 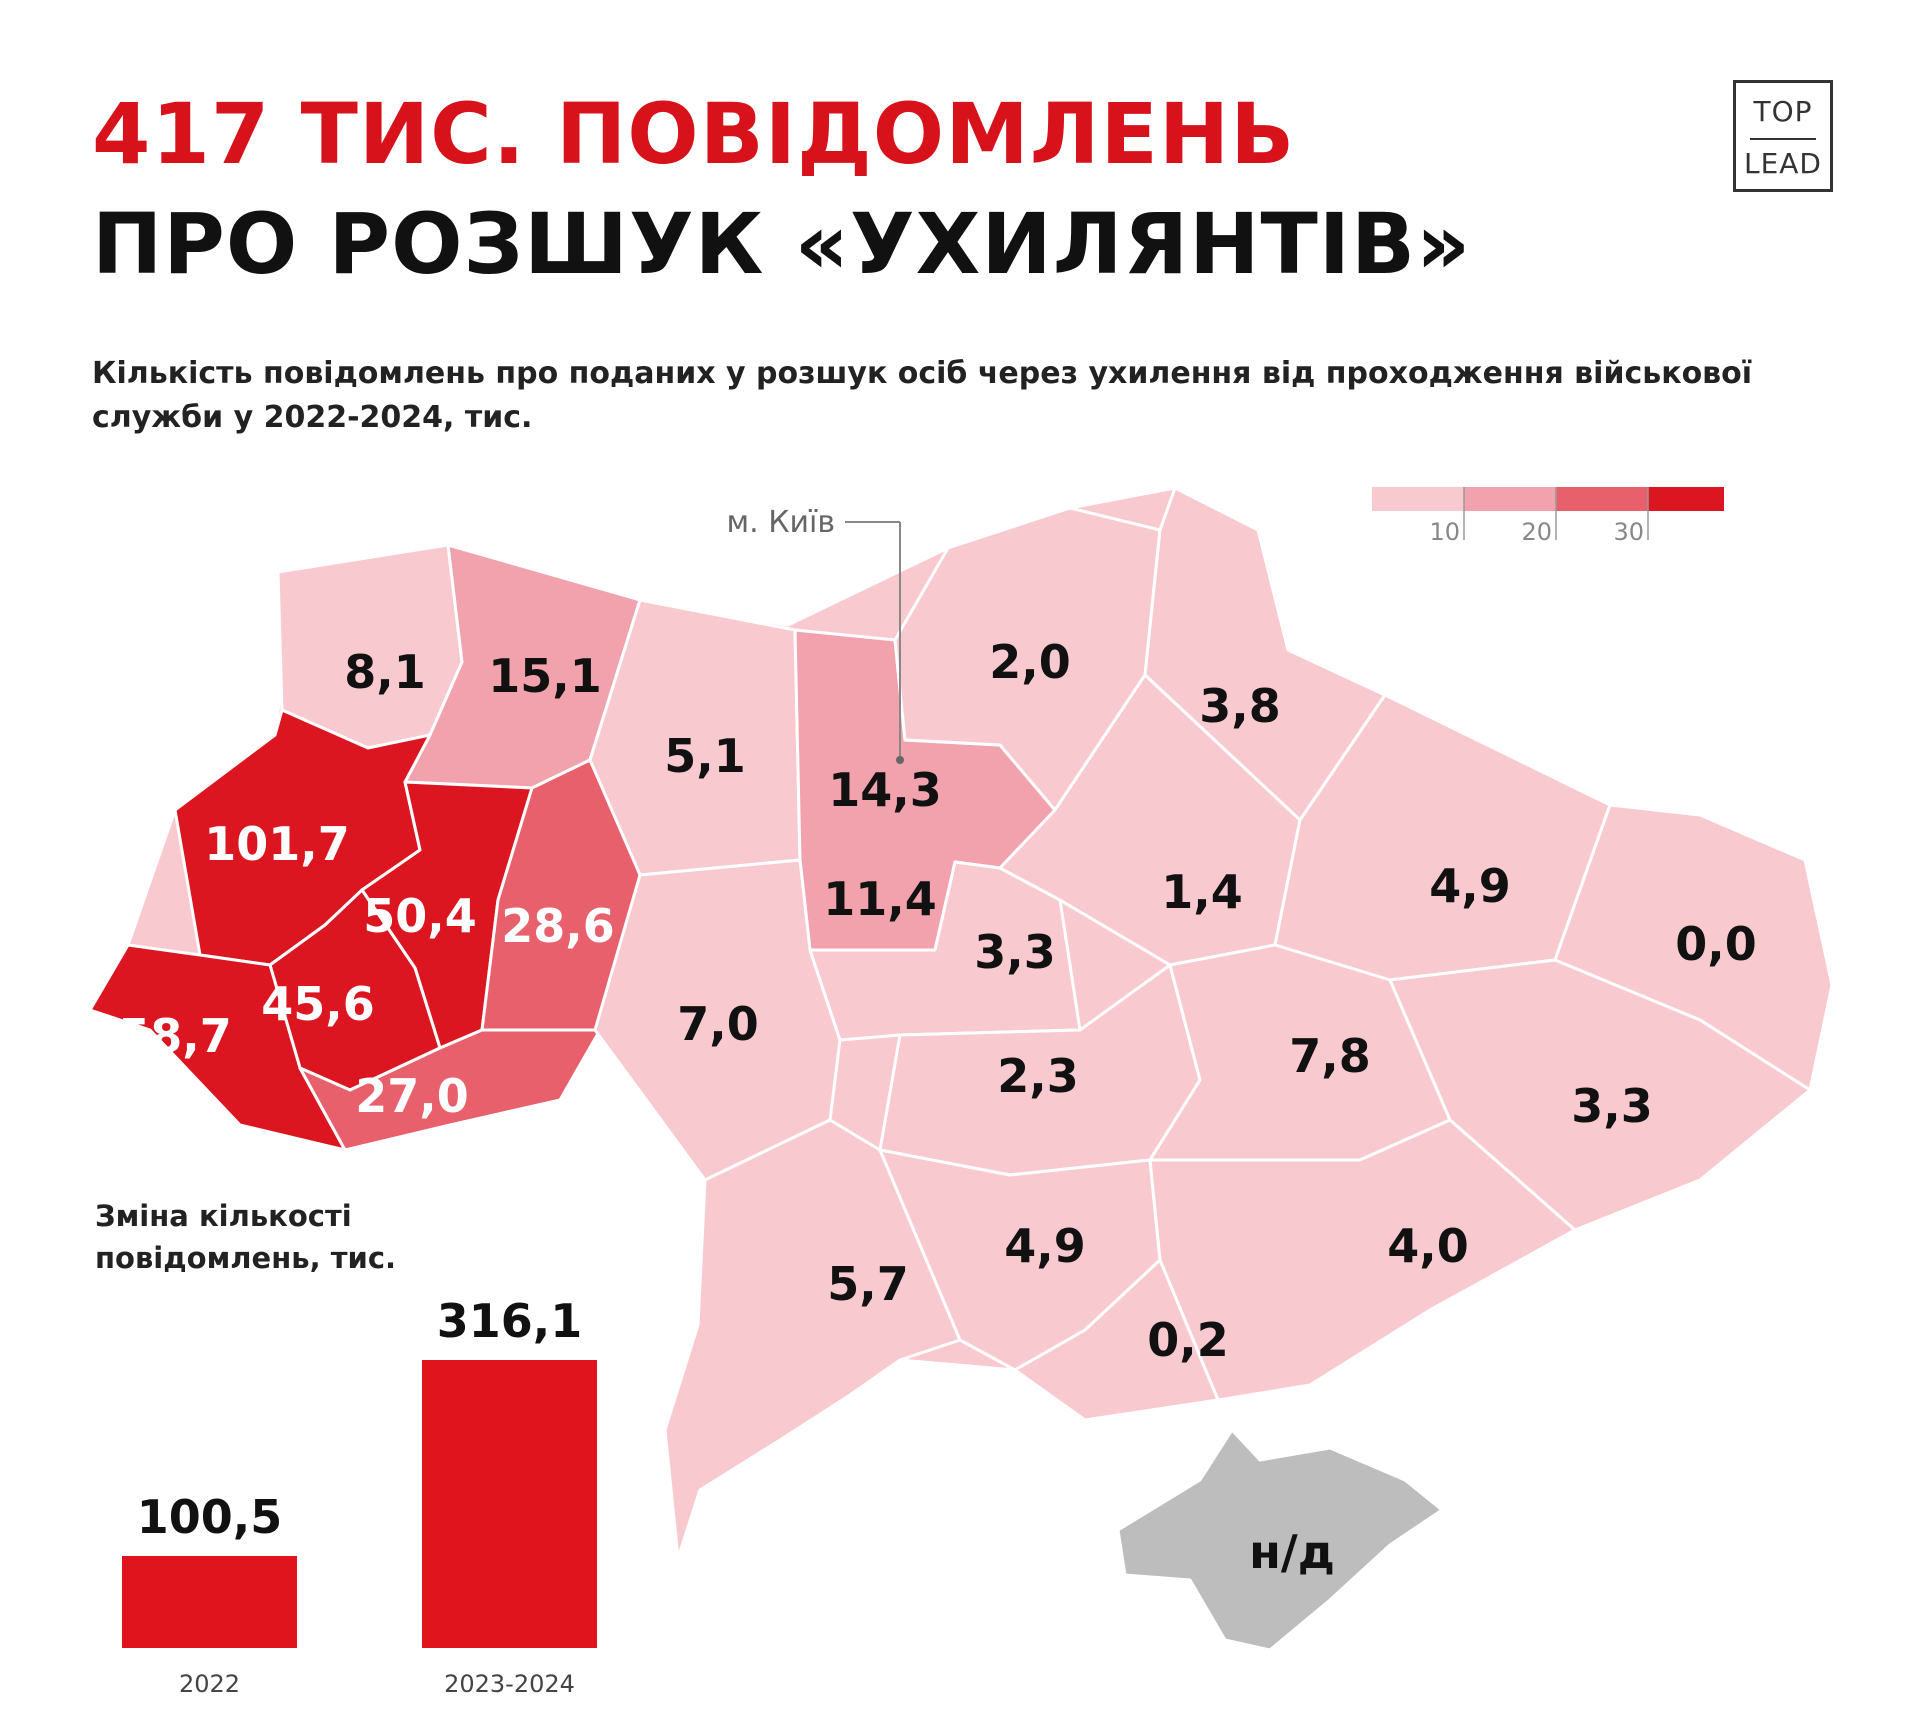 I want to click on region-value: 2,3, so click(x=1038, y=1076).